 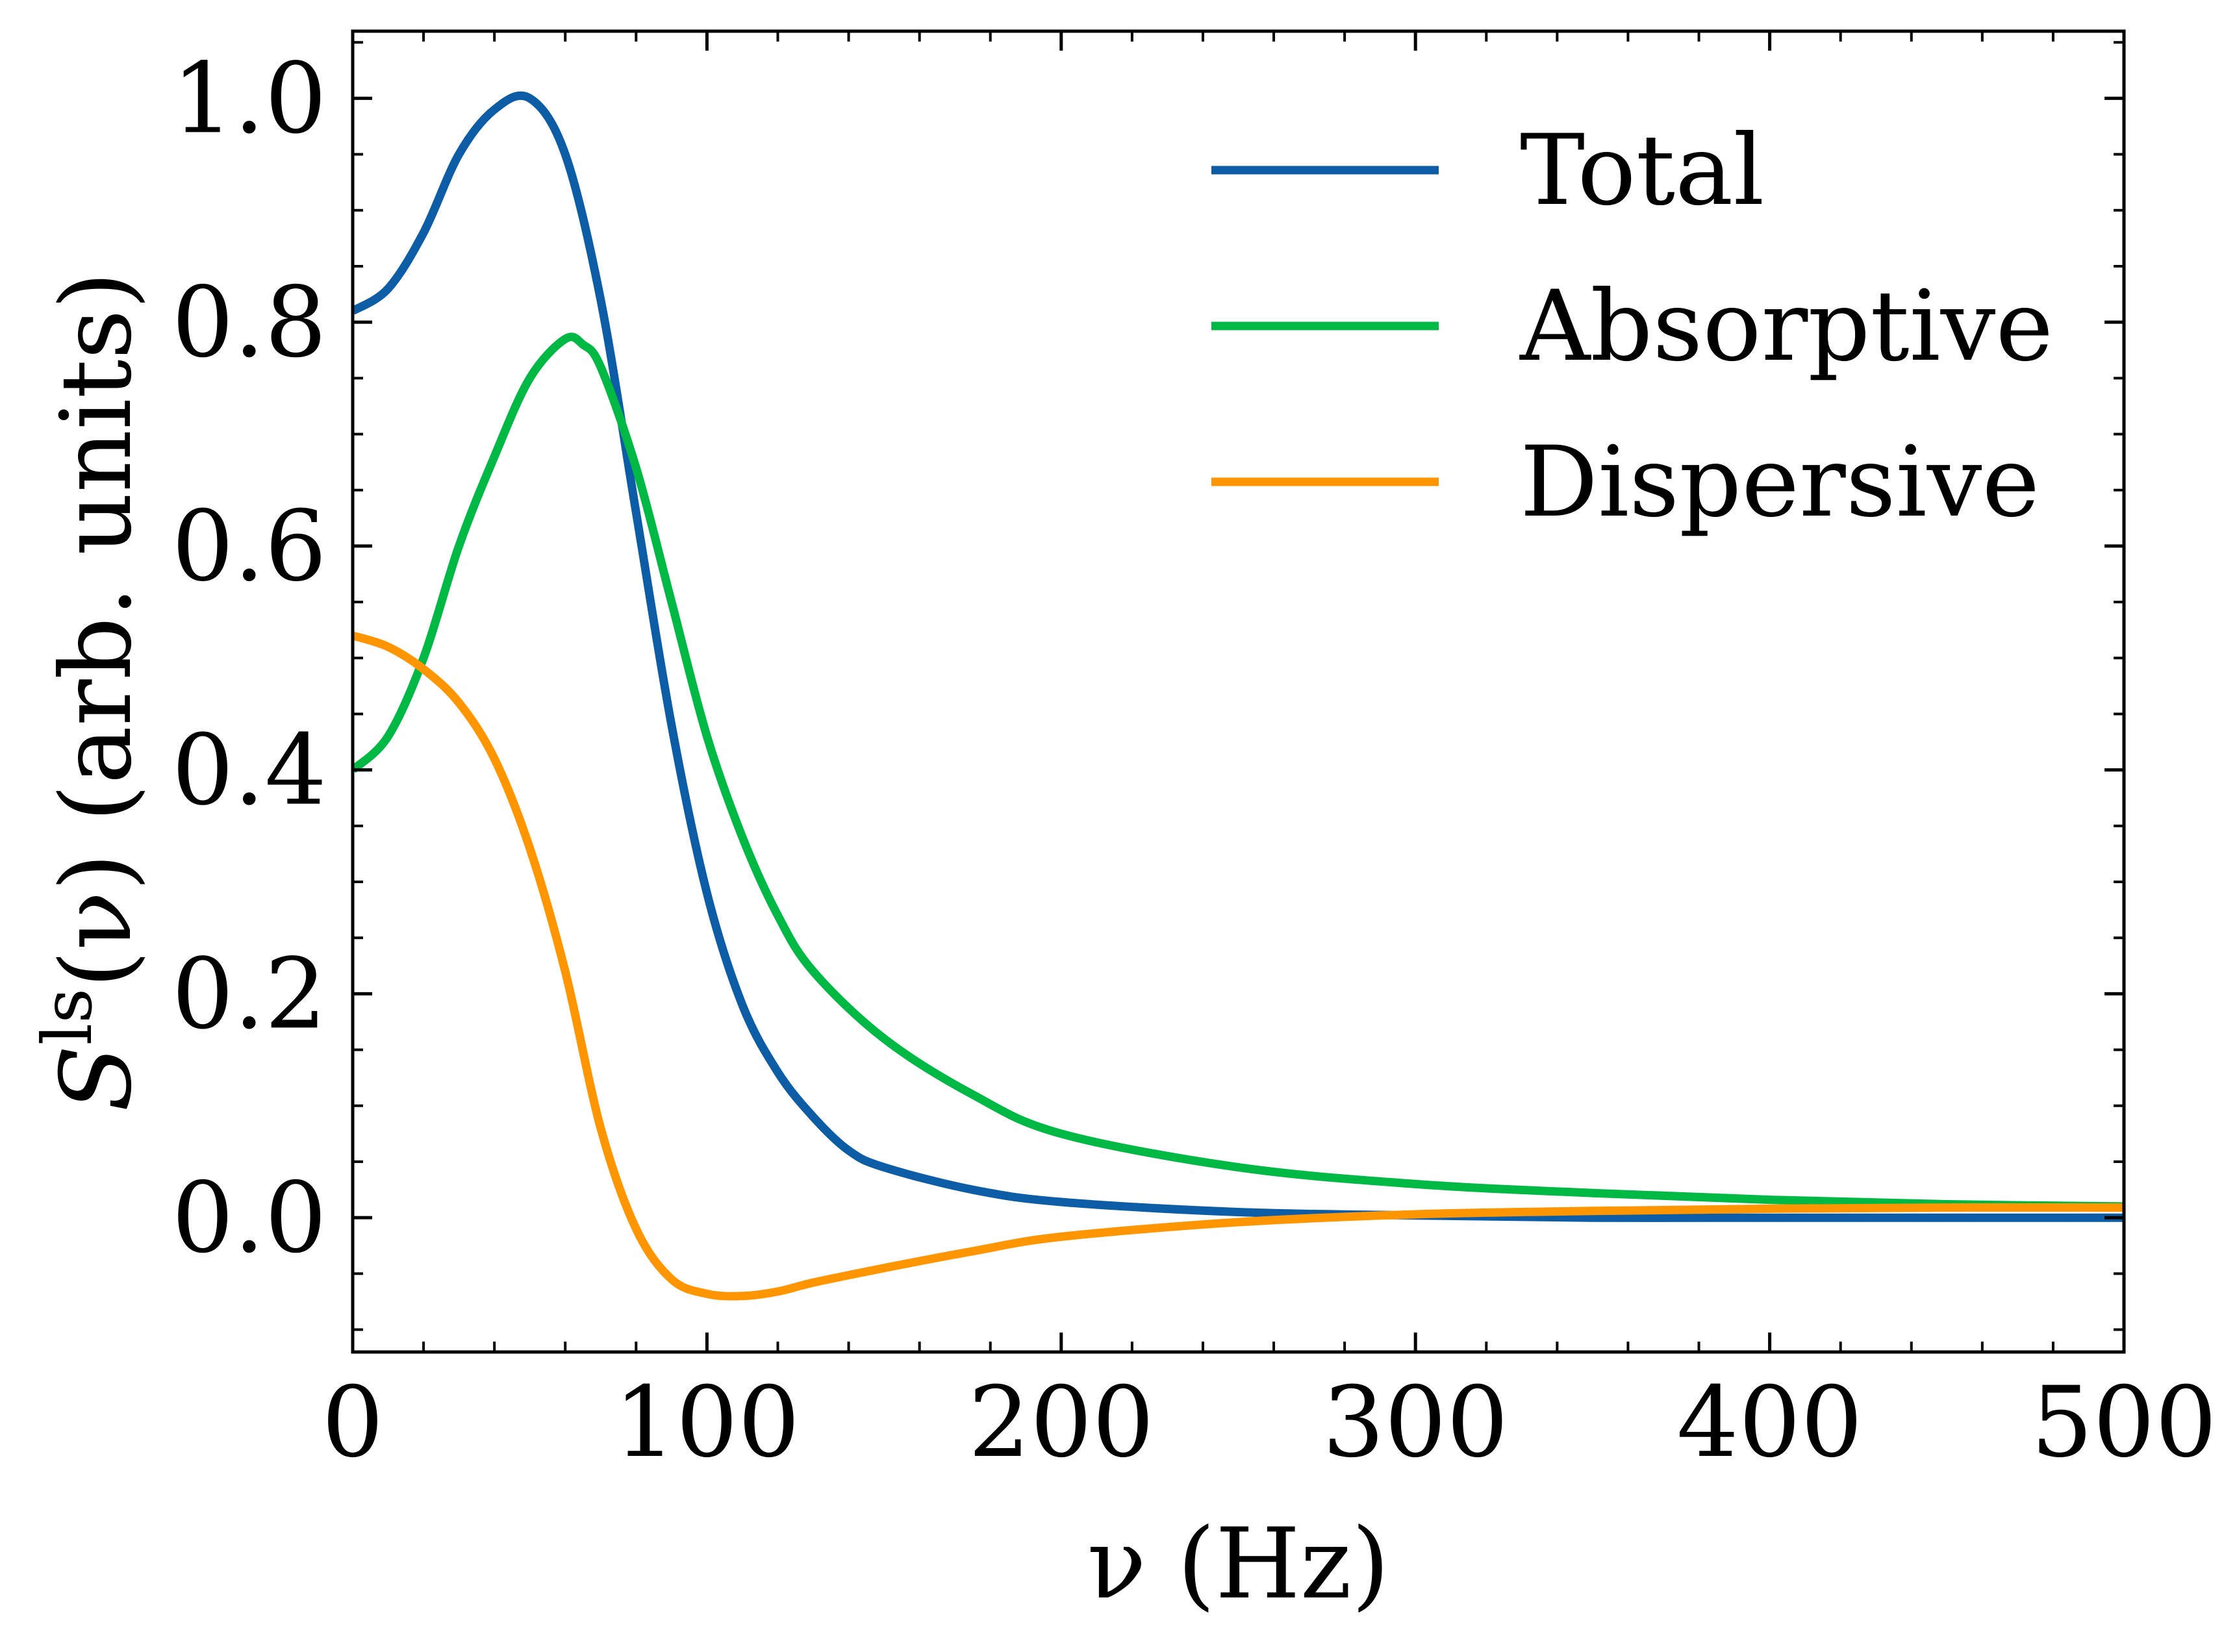 What do you see at coordinates (1769, 1422) in the screenshot?
I see `x-tick-label: 400` at bounding box center [1769, 1422].